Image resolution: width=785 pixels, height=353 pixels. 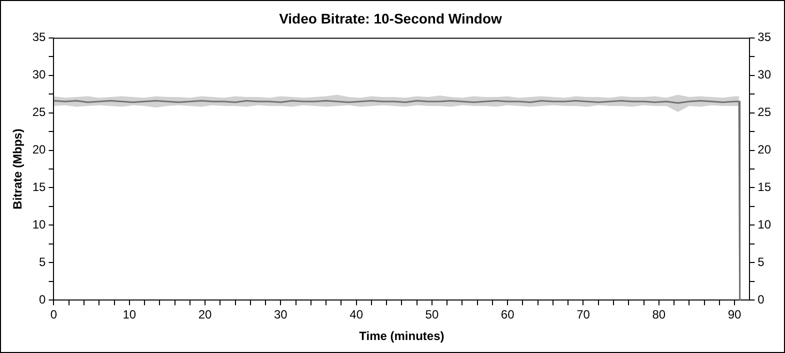 What do you see at coordinates (17, 169) in the screenshot?
I see `y-axis-title: Bitrate (Mbps)` at bounding box center [17, 169].